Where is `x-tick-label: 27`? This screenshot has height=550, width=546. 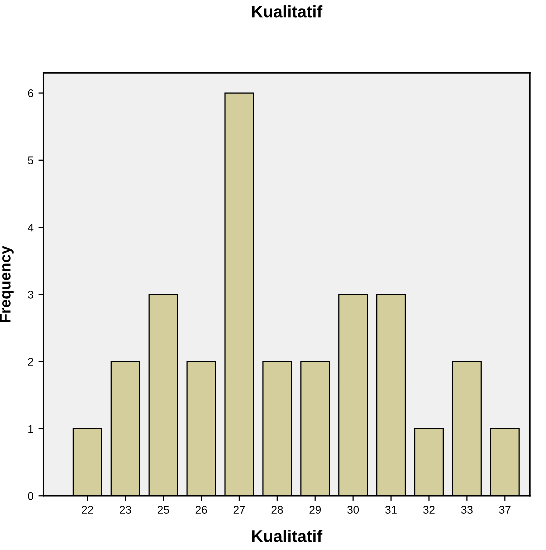
x-tick-label: 27 is located at coordinates (240, 510).